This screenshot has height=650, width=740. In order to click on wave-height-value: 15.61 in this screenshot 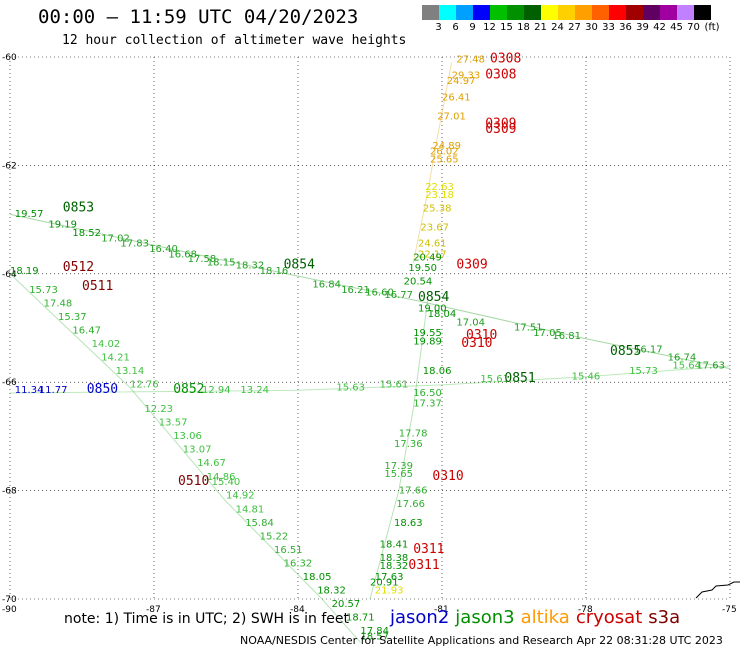, I will do `click(494, 379)`.